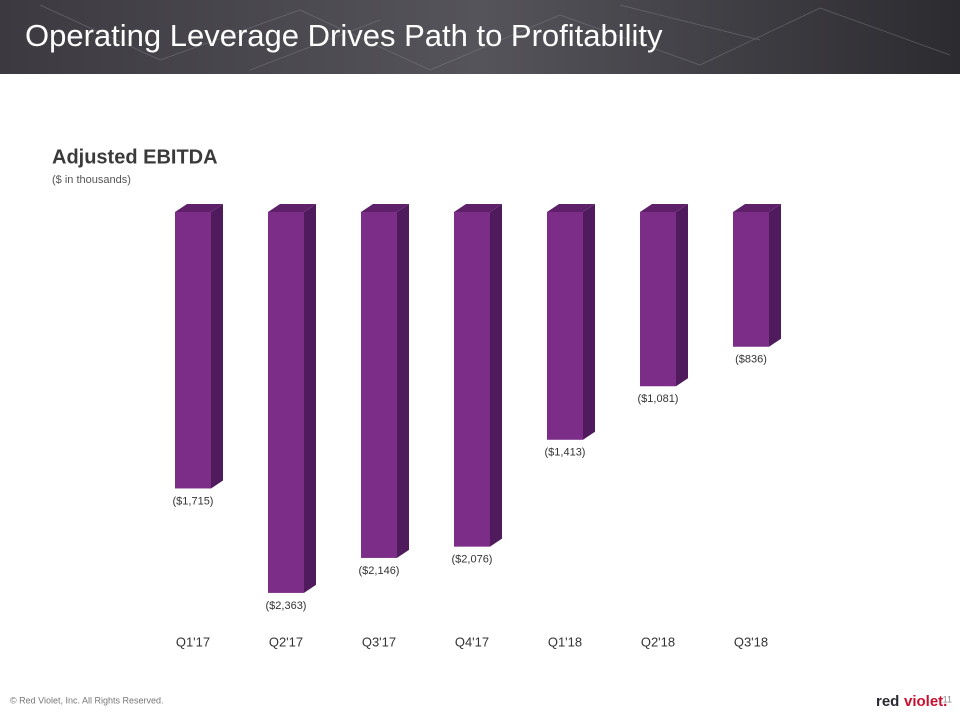 This screenshot has height=720, width=960. I want to click on logo-part: violet., so click(925, 701).